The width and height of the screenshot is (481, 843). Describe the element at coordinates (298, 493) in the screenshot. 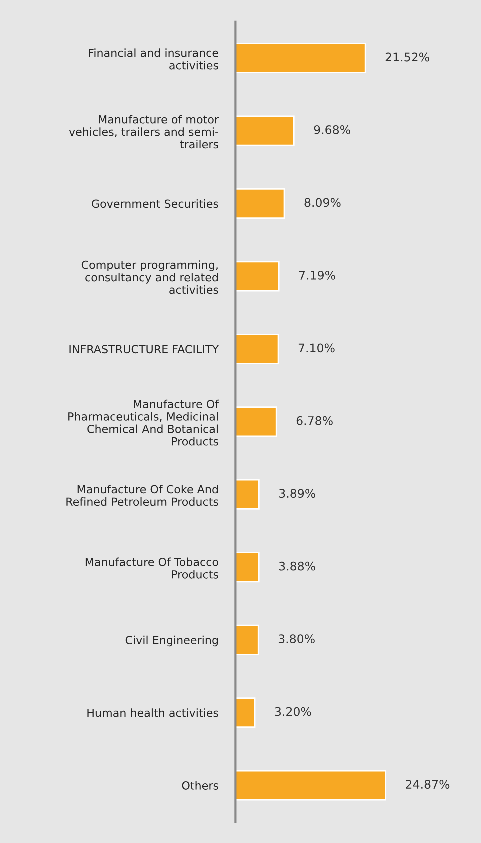

I see `data-label: 3.89%` at that location.